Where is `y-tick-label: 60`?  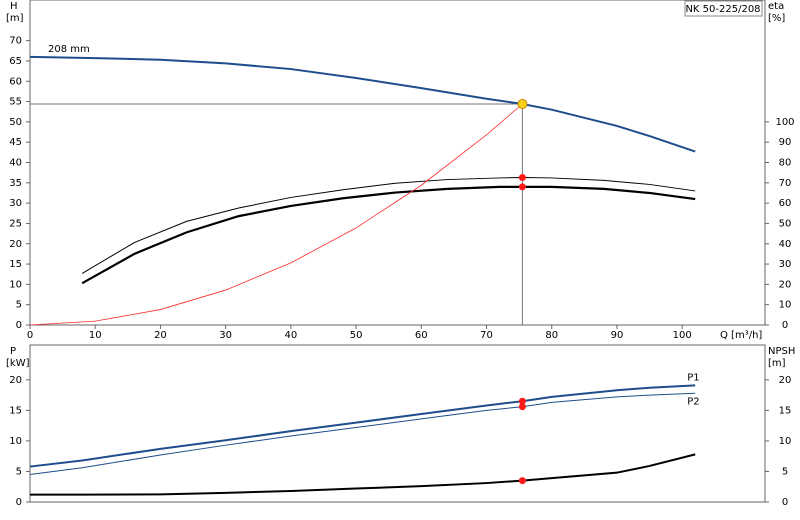 y-tick-label: 60 is located at coordinates (15, 81).